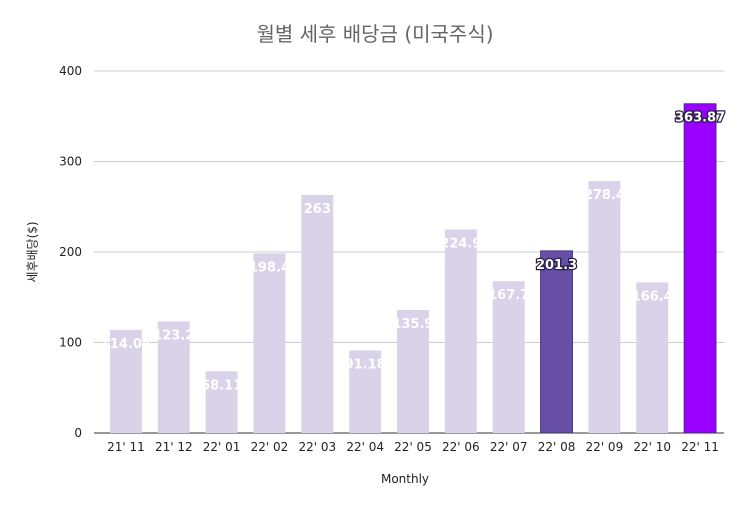 The image size is (750, 511). I want to click on data-label: 278.4, so click(604, 195).